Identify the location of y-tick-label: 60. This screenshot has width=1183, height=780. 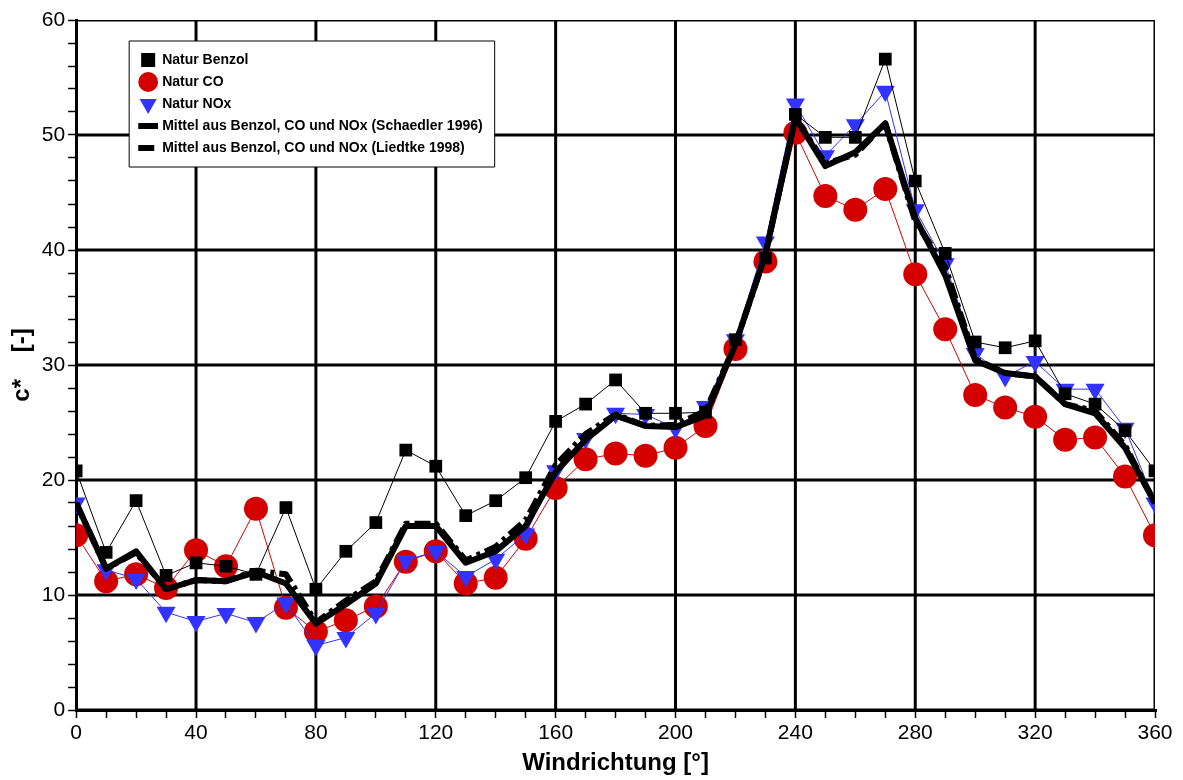
(53, 18).